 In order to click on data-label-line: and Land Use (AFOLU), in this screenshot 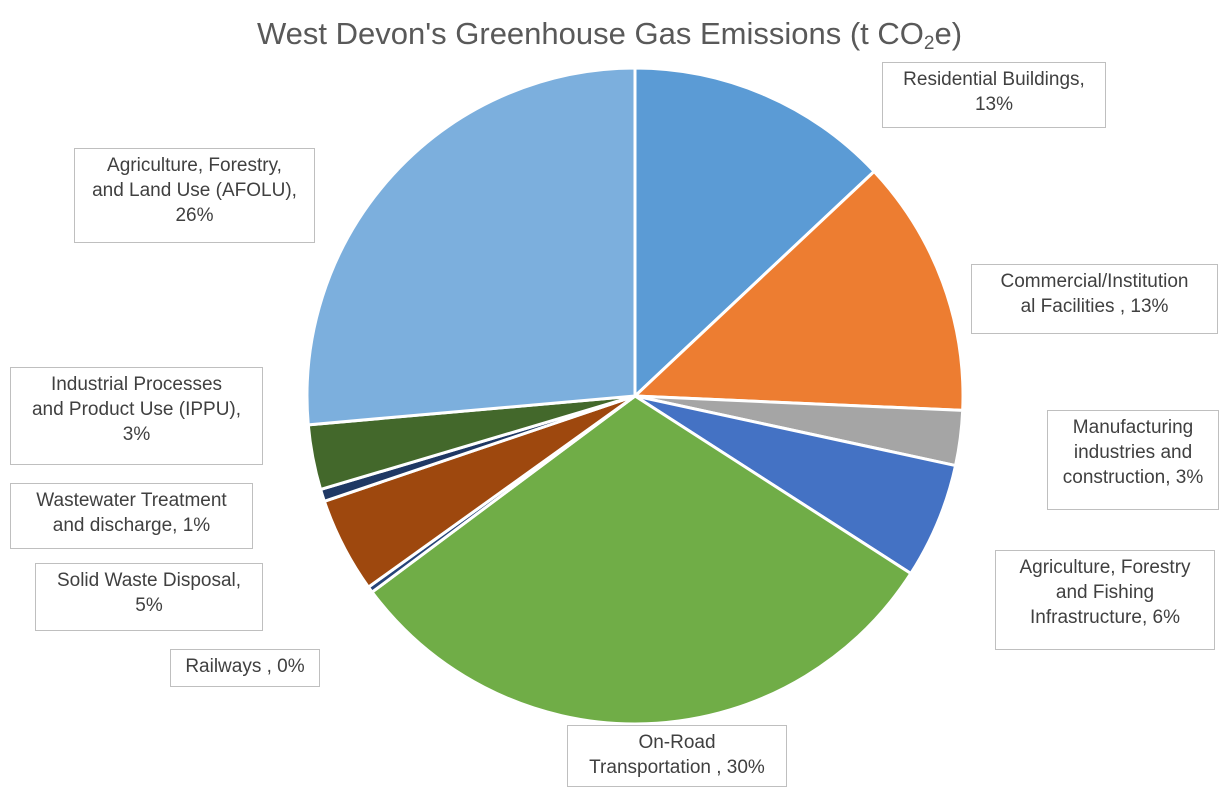, I will do `click(194, 190)`.